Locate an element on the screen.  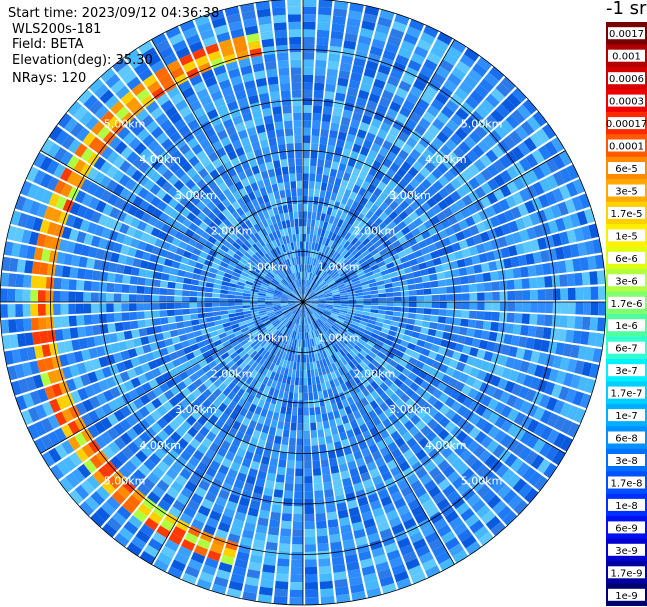
colorbar-title: -1 sr is located at coordinates (626, 9).